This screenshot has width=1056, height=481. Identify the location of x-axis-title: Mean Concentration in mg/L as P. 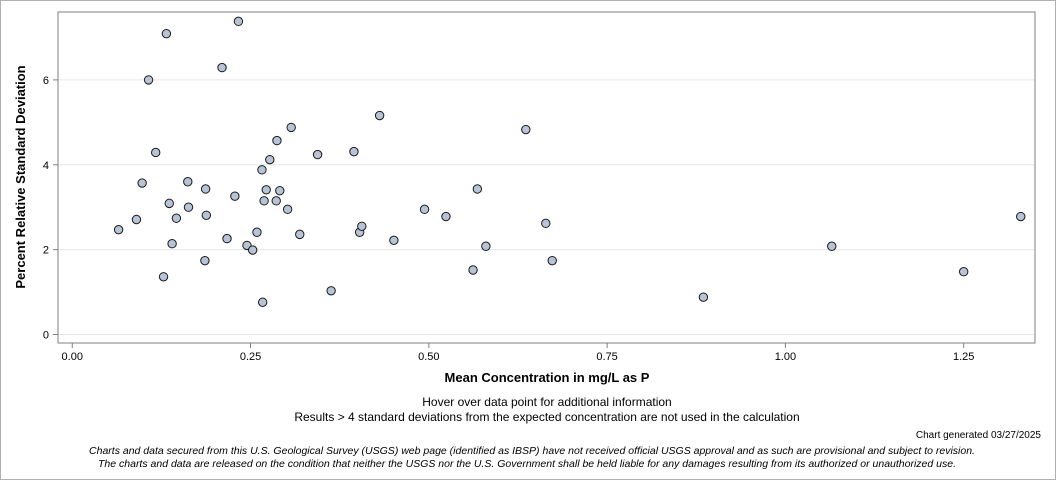
(547, 377).